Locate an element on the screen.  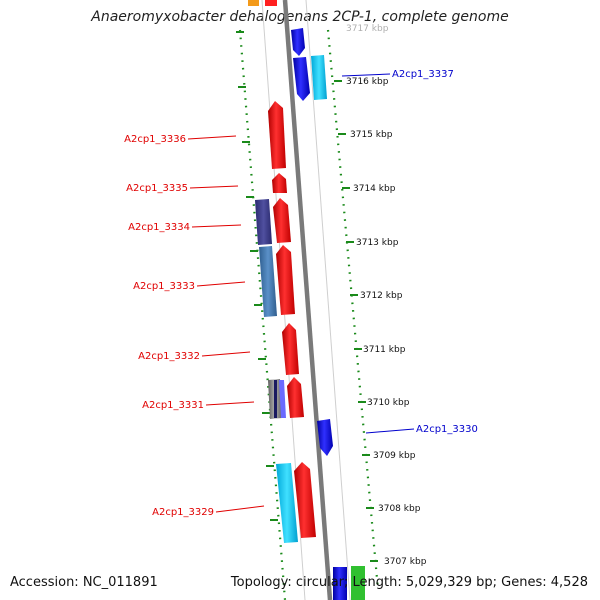
gene-label-a2cp1-3337: A2cp1_3337 is located at coordinates (423, 74).